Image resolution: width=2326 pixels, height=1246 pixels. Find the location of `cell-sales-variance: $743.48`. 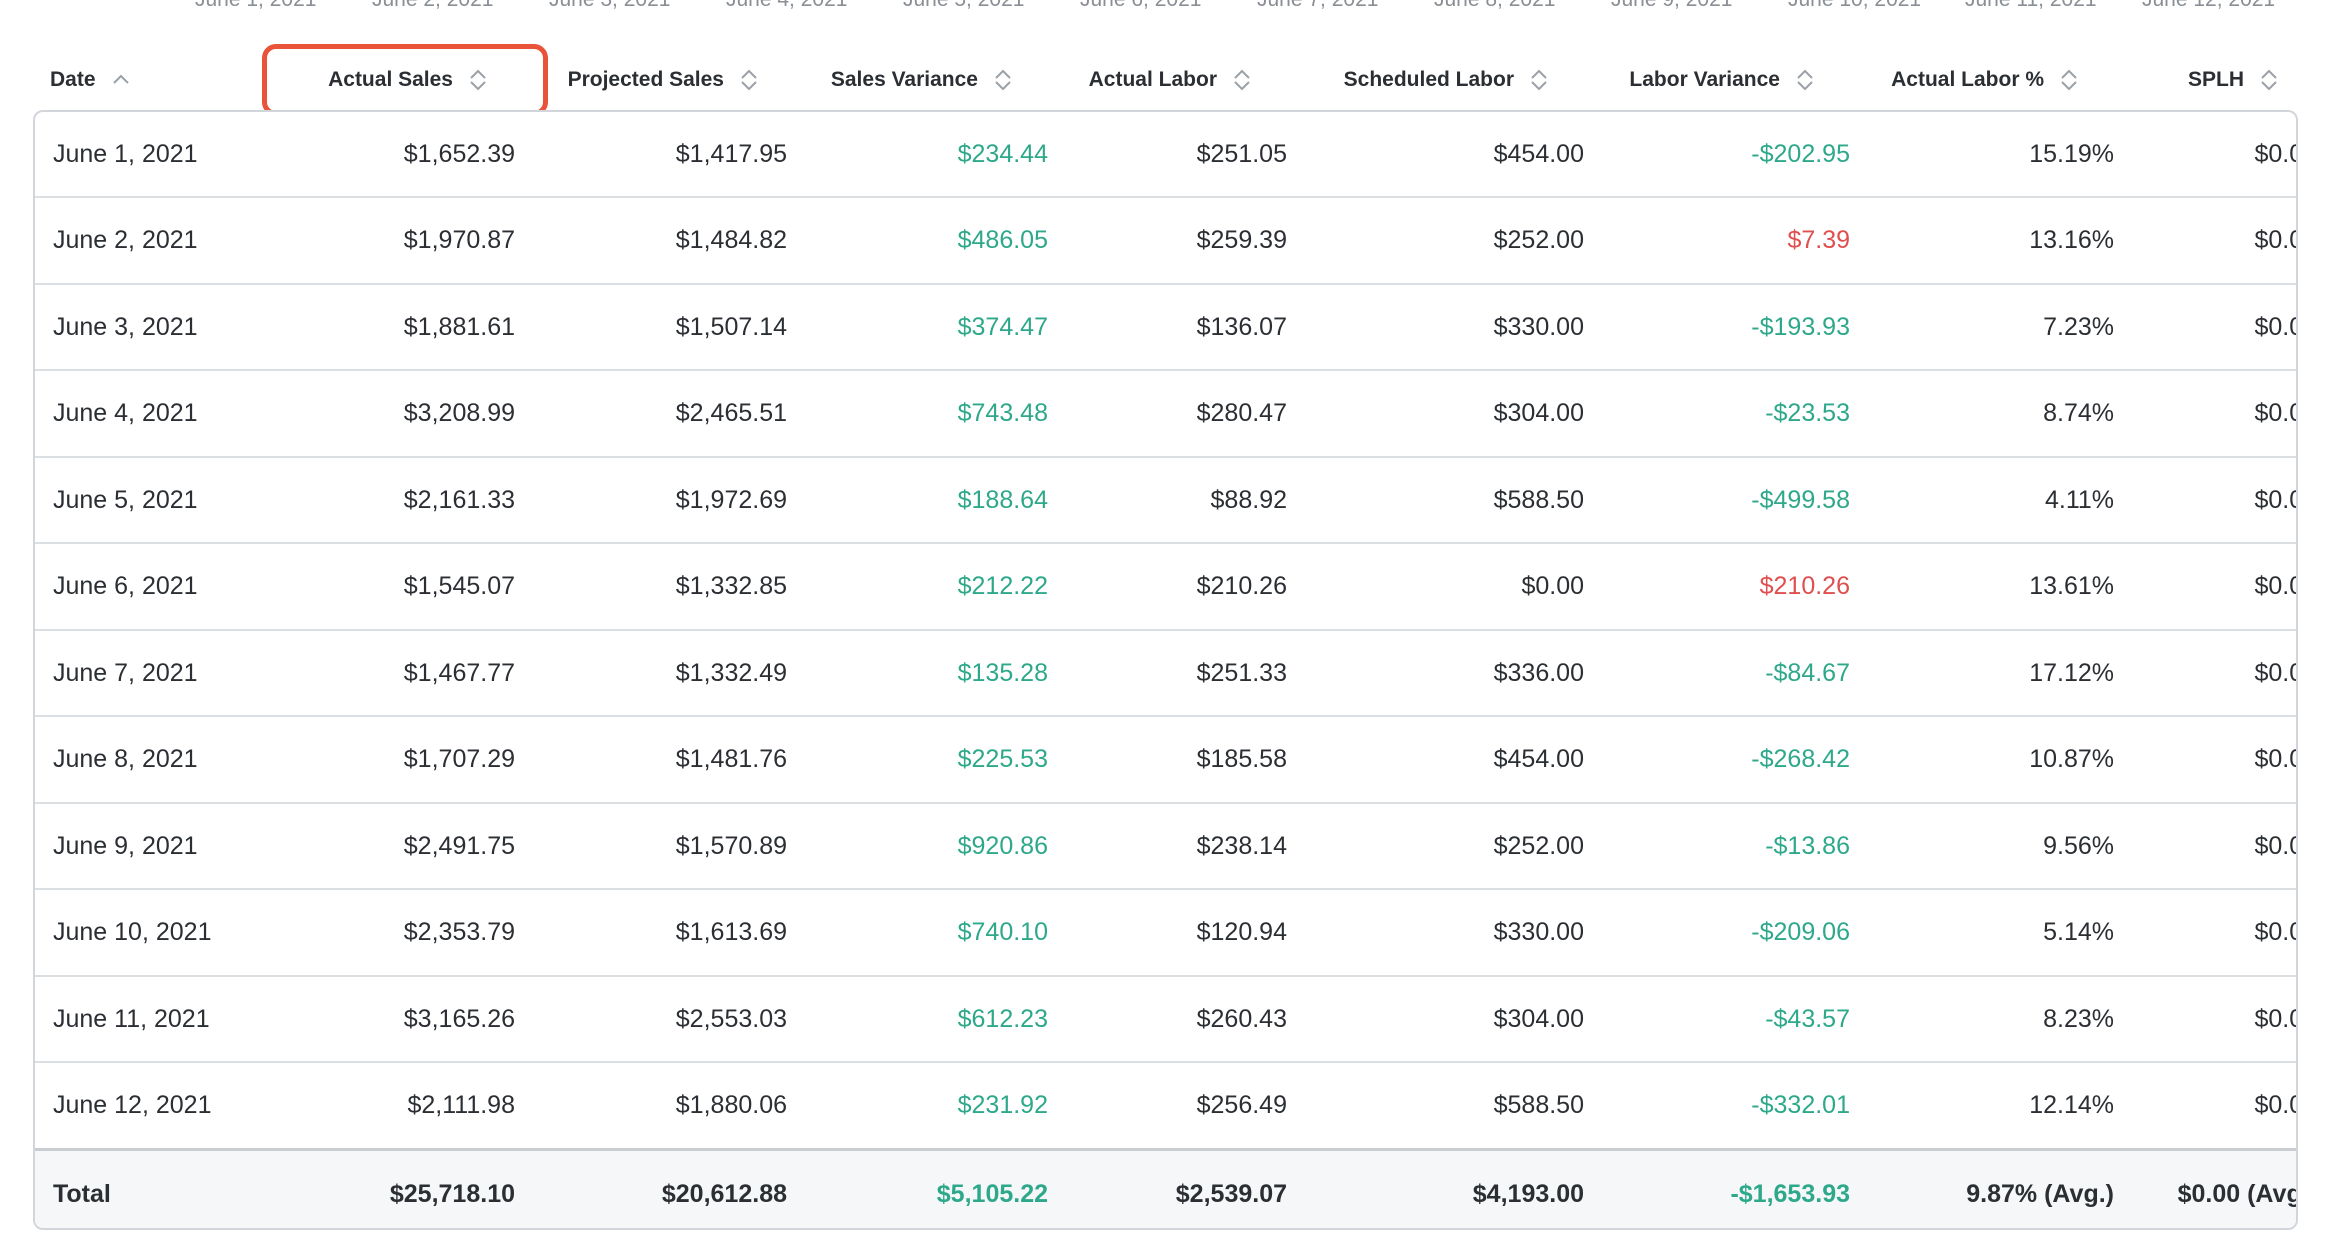

cell-sales-variance: $743.48 is located at coordinates (1002, 413).